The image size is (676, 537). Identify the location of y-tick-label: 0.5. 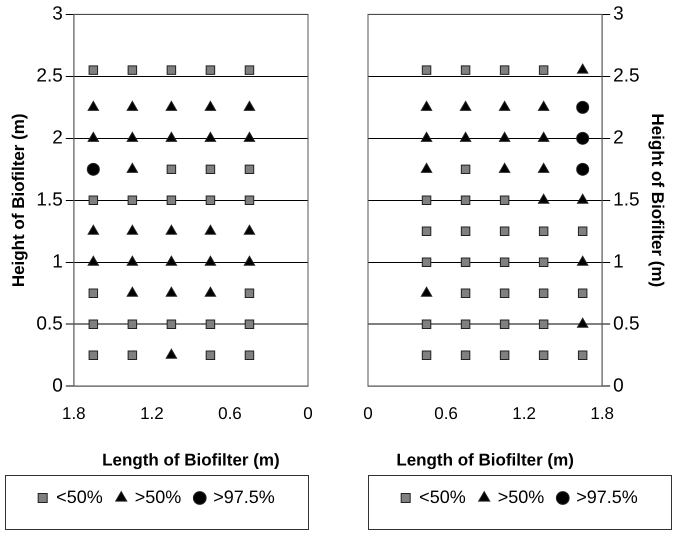
(49, 323).